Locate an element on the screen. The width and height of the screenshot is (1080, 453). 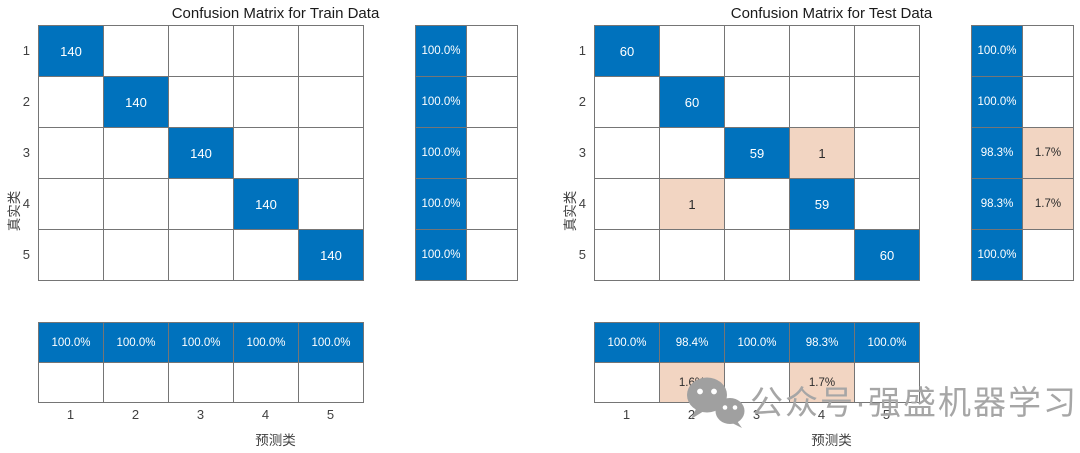
y-tick-label: 5 is located at coordinates (26, 254).